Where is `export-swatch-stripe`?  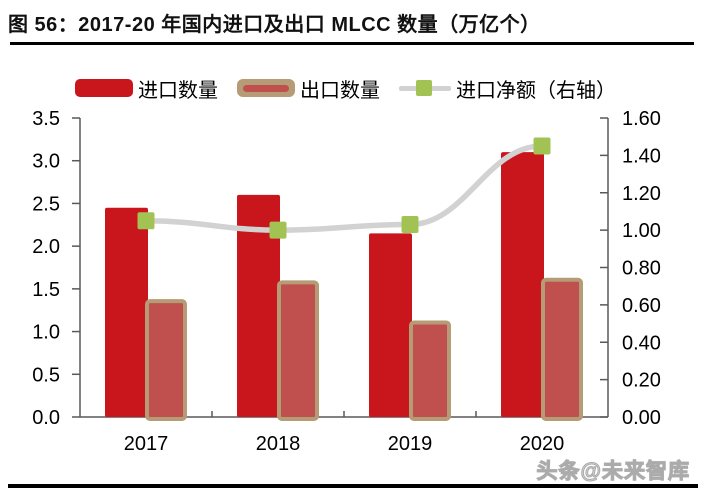
export-swatch-stripe is located at coordinates (266, 88).